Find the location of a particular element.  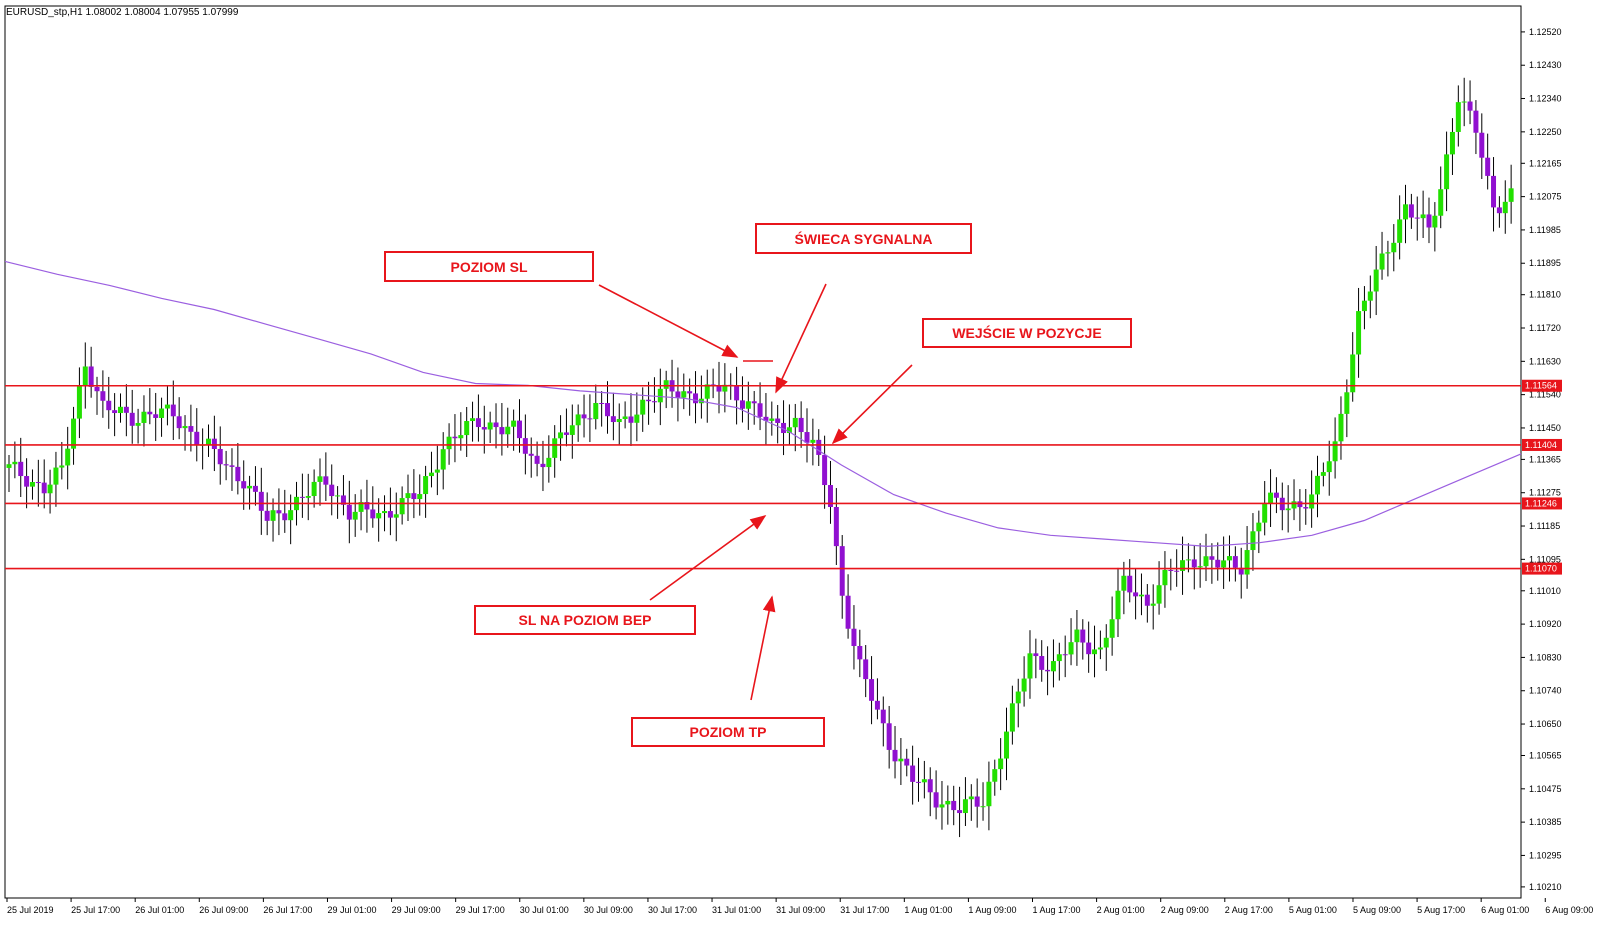

y-tick-label: 1.12075 is located at coordinates (1545, 197).